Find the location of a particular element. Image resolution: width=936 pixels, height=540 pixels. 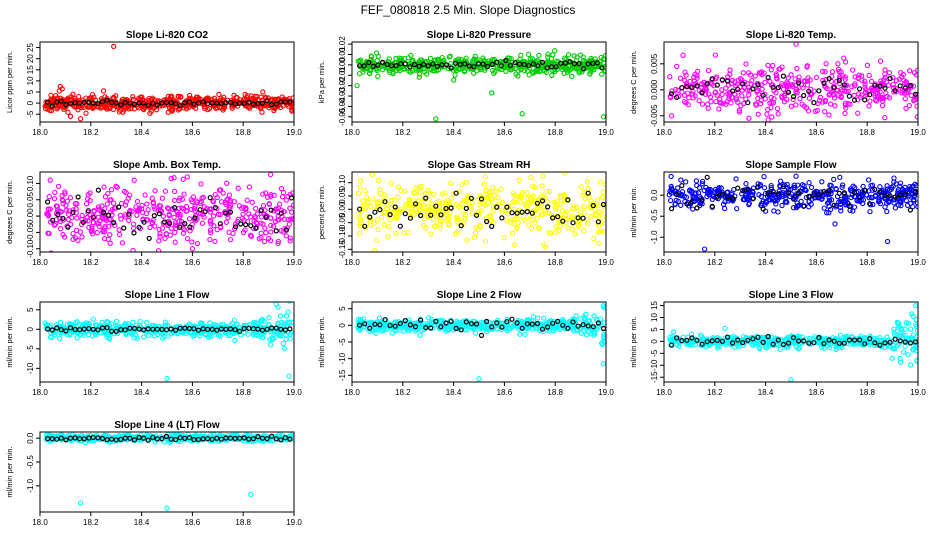

y-axis-label: degrees C per min. is located at coordinates (9, 212).